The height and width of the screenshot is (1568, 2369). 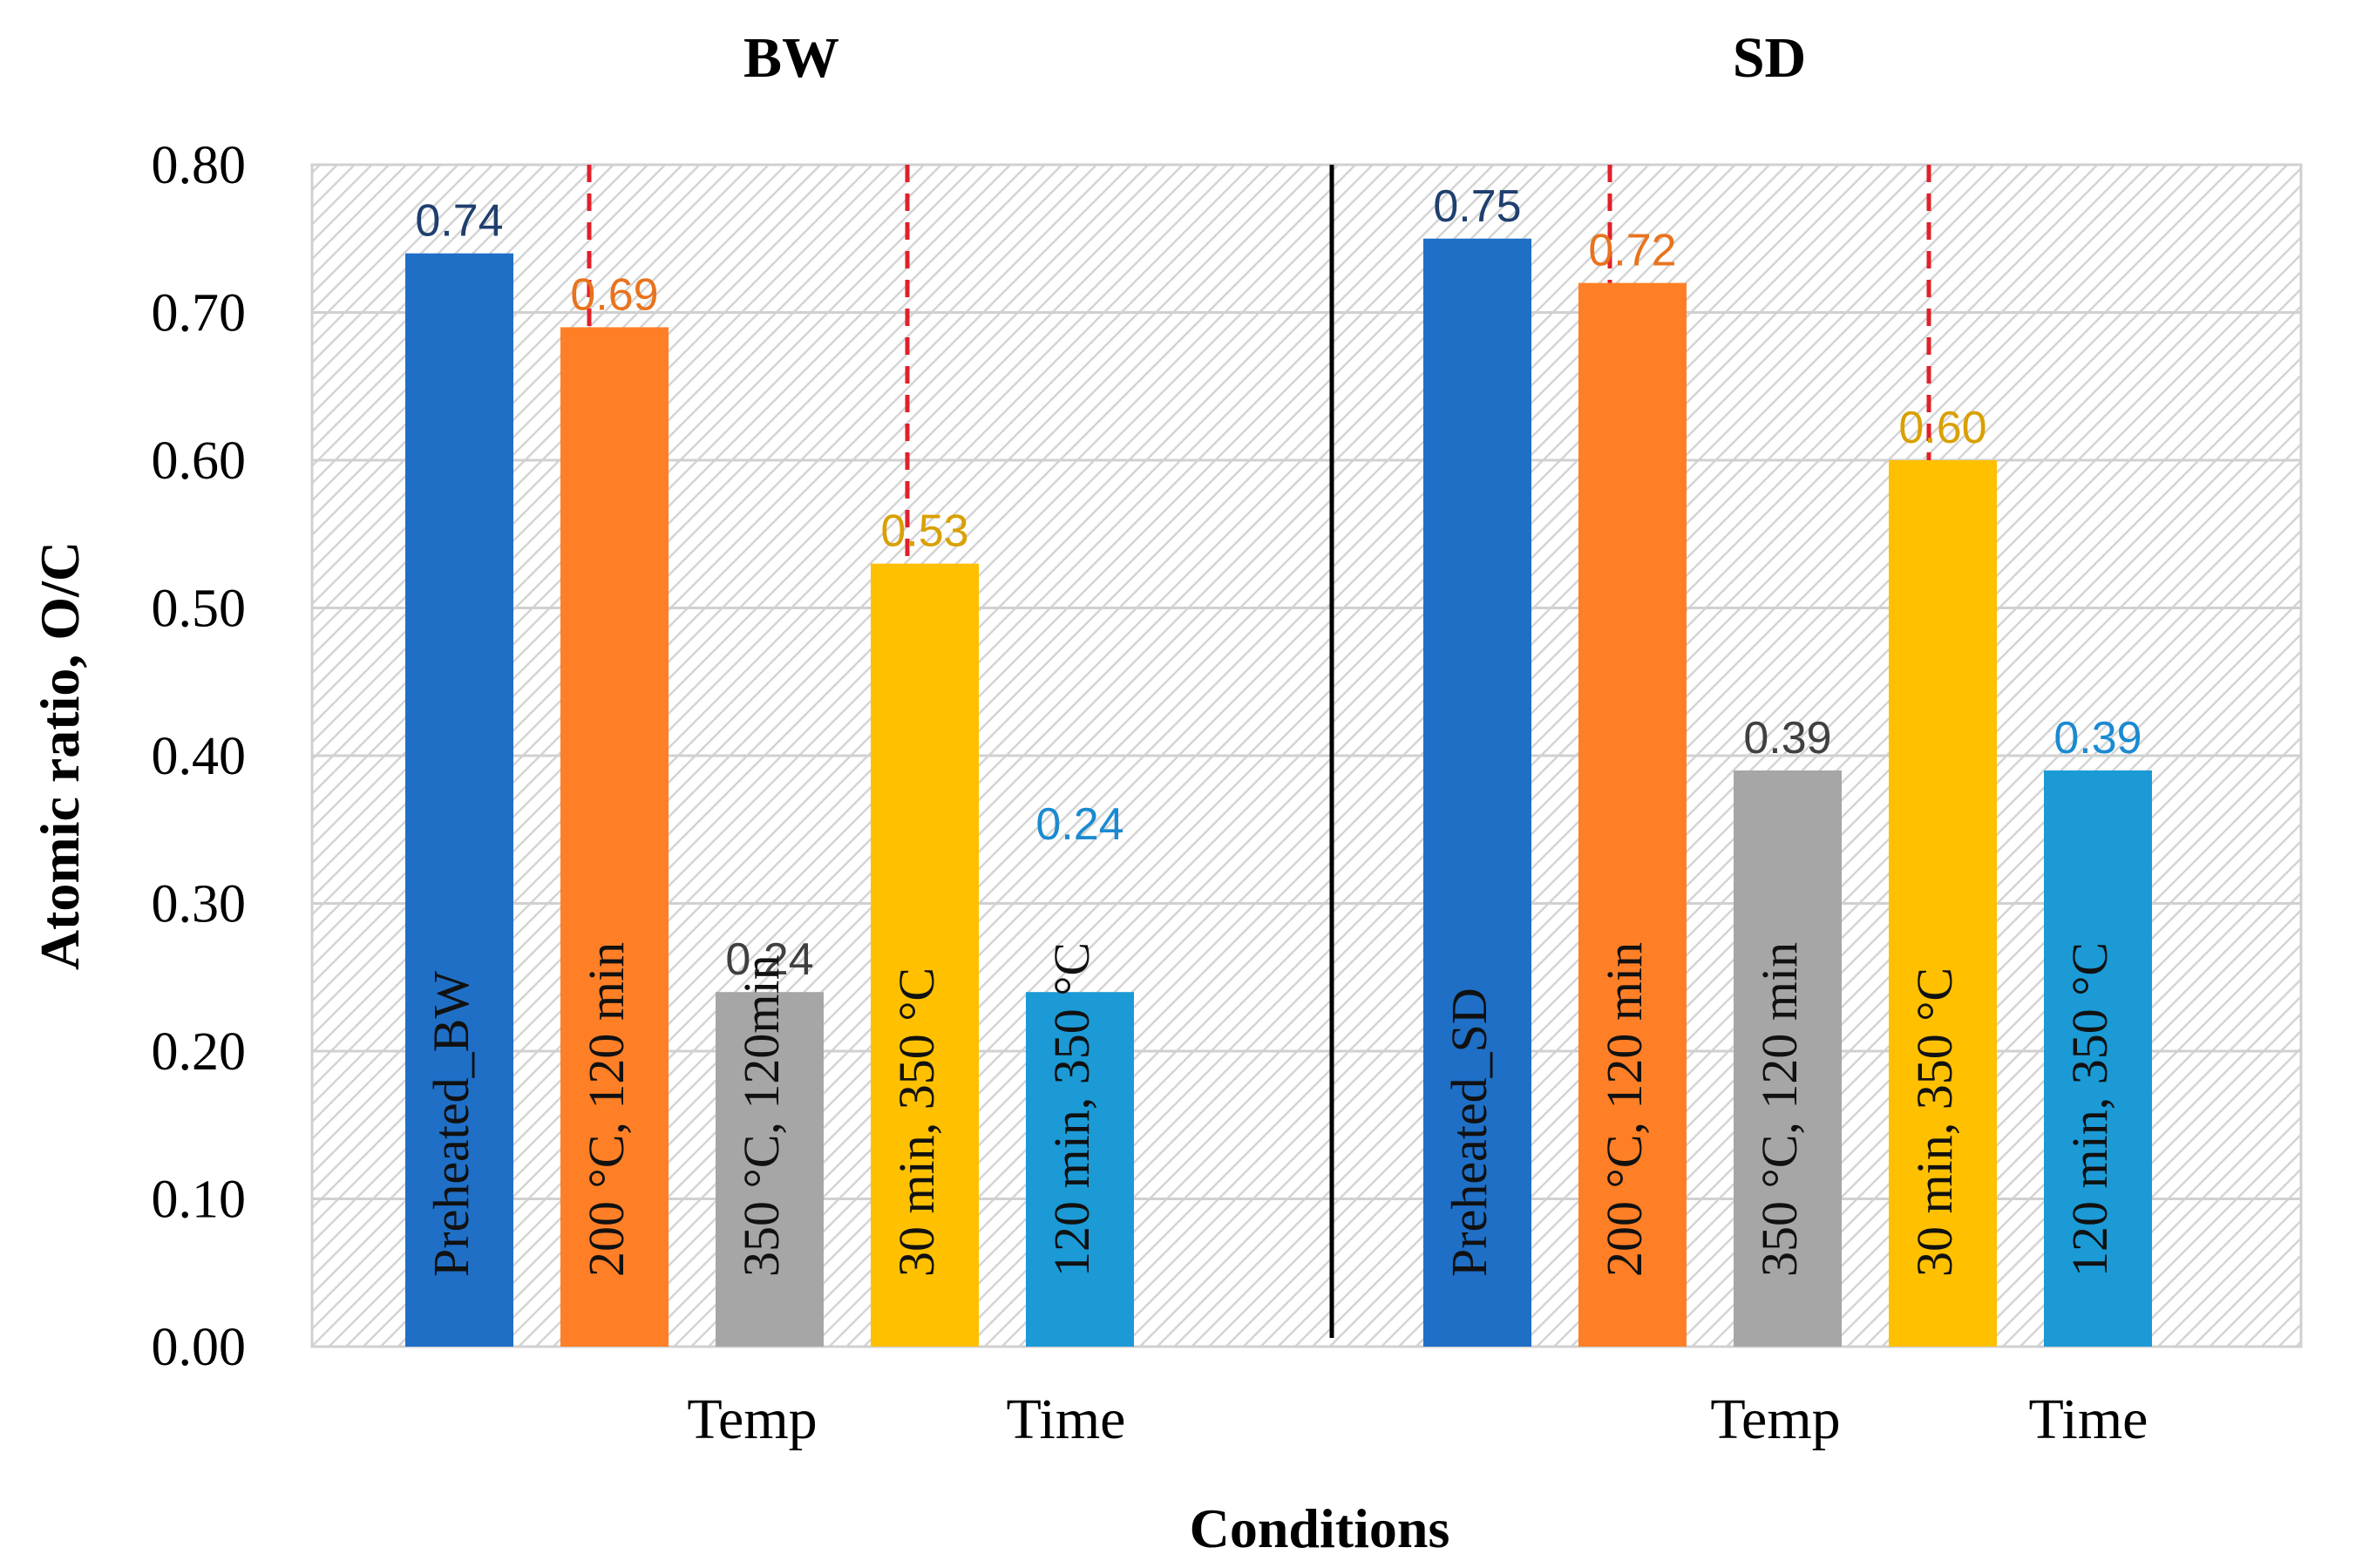 I want to click on bar-category-label: 350 °C, 120 min, so click(x=1779, y=1109).